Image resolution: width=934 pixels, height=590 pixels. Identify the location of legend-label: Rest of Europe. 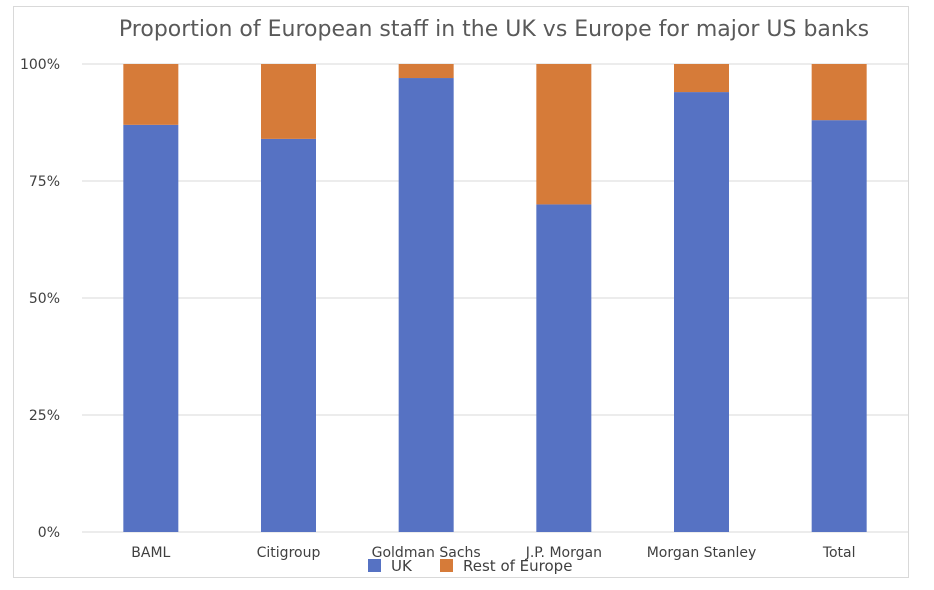
(517, 566).